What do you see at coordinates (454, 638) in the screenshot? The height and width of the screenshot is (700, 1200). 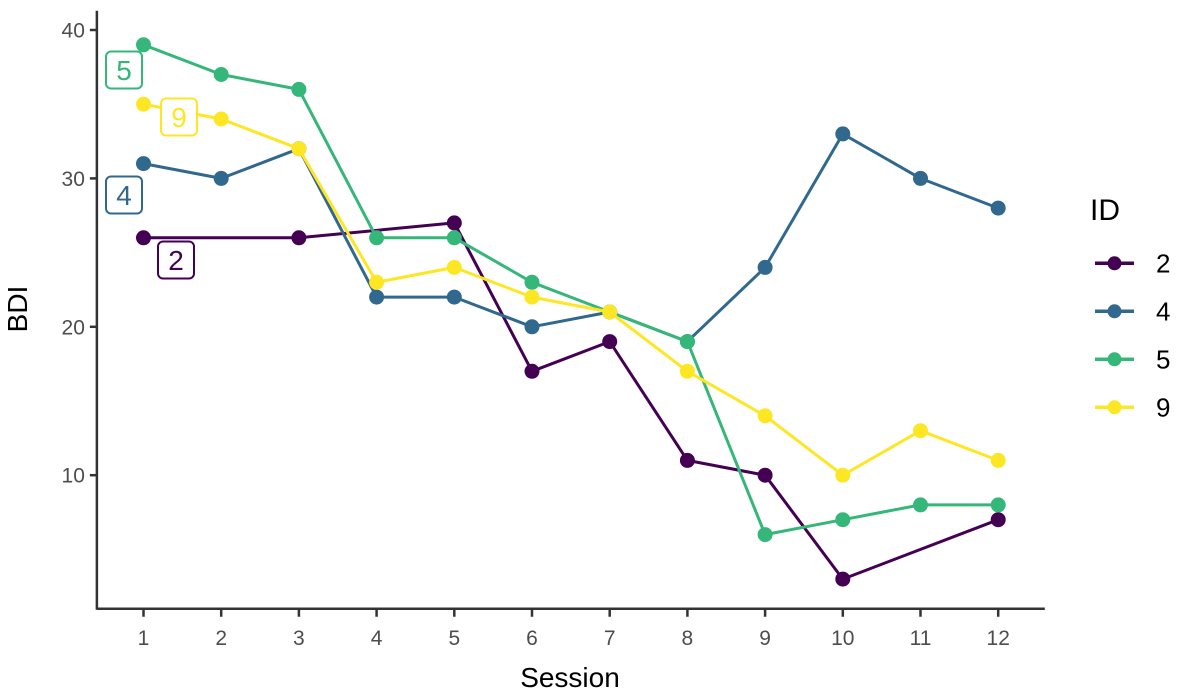 I see `x-tick-label: 5` at bounding box center [454, 638].